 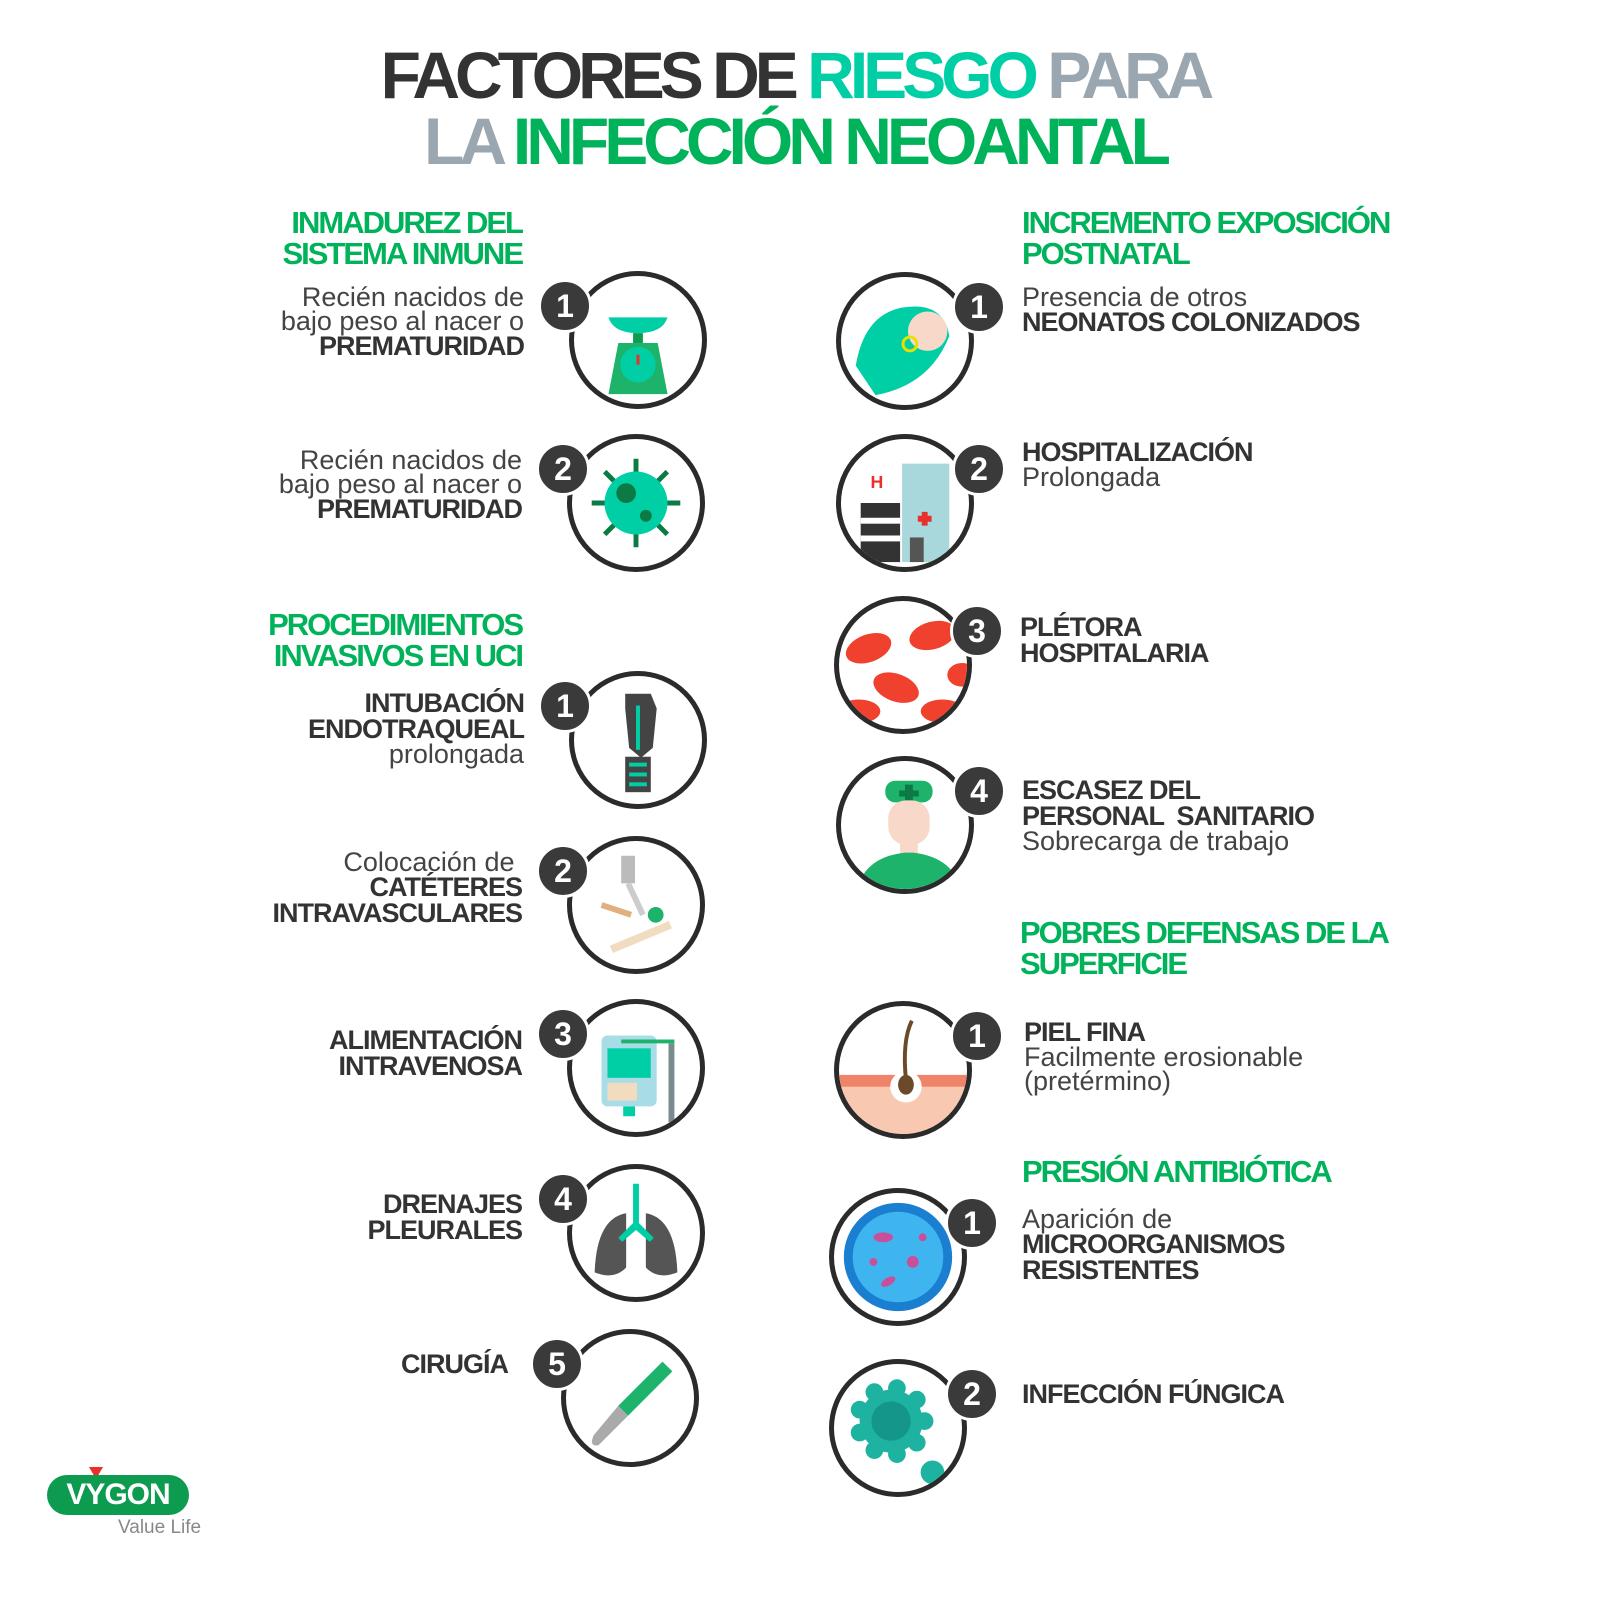 I want to click on text-line-bold: DRENAJES, so click(x=452, y=1204).